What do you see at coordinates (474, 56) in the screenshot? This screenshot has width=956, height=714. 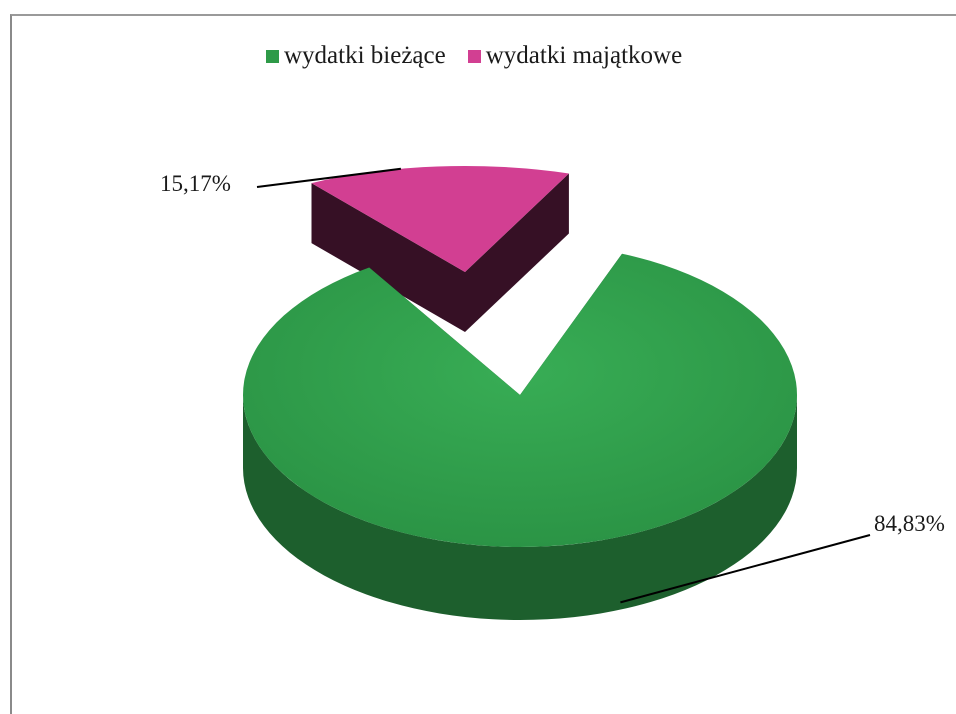 I see `legend-swatch-property-expenses` at bounding box center [474, 56].